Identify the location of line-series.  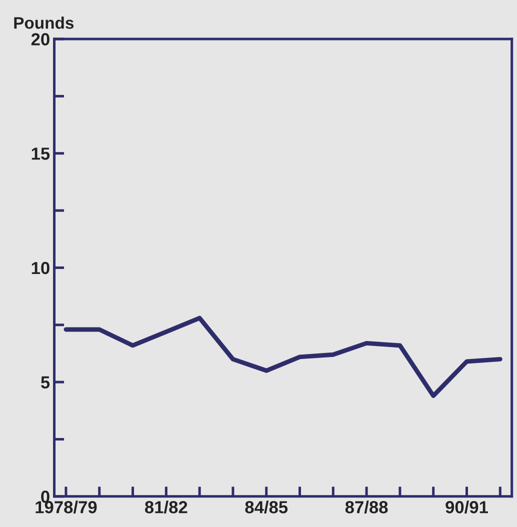
(283, 357).